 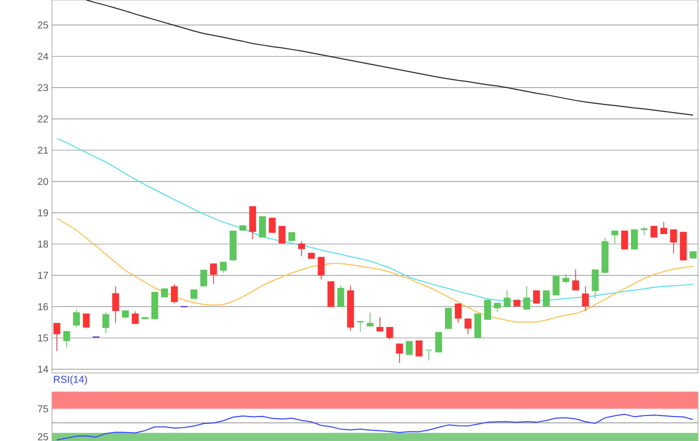 What do you see at coordinates (70, 380) in the screenshot?
I see `chart-title: RSI(14)` at bounding box center [70, 380].